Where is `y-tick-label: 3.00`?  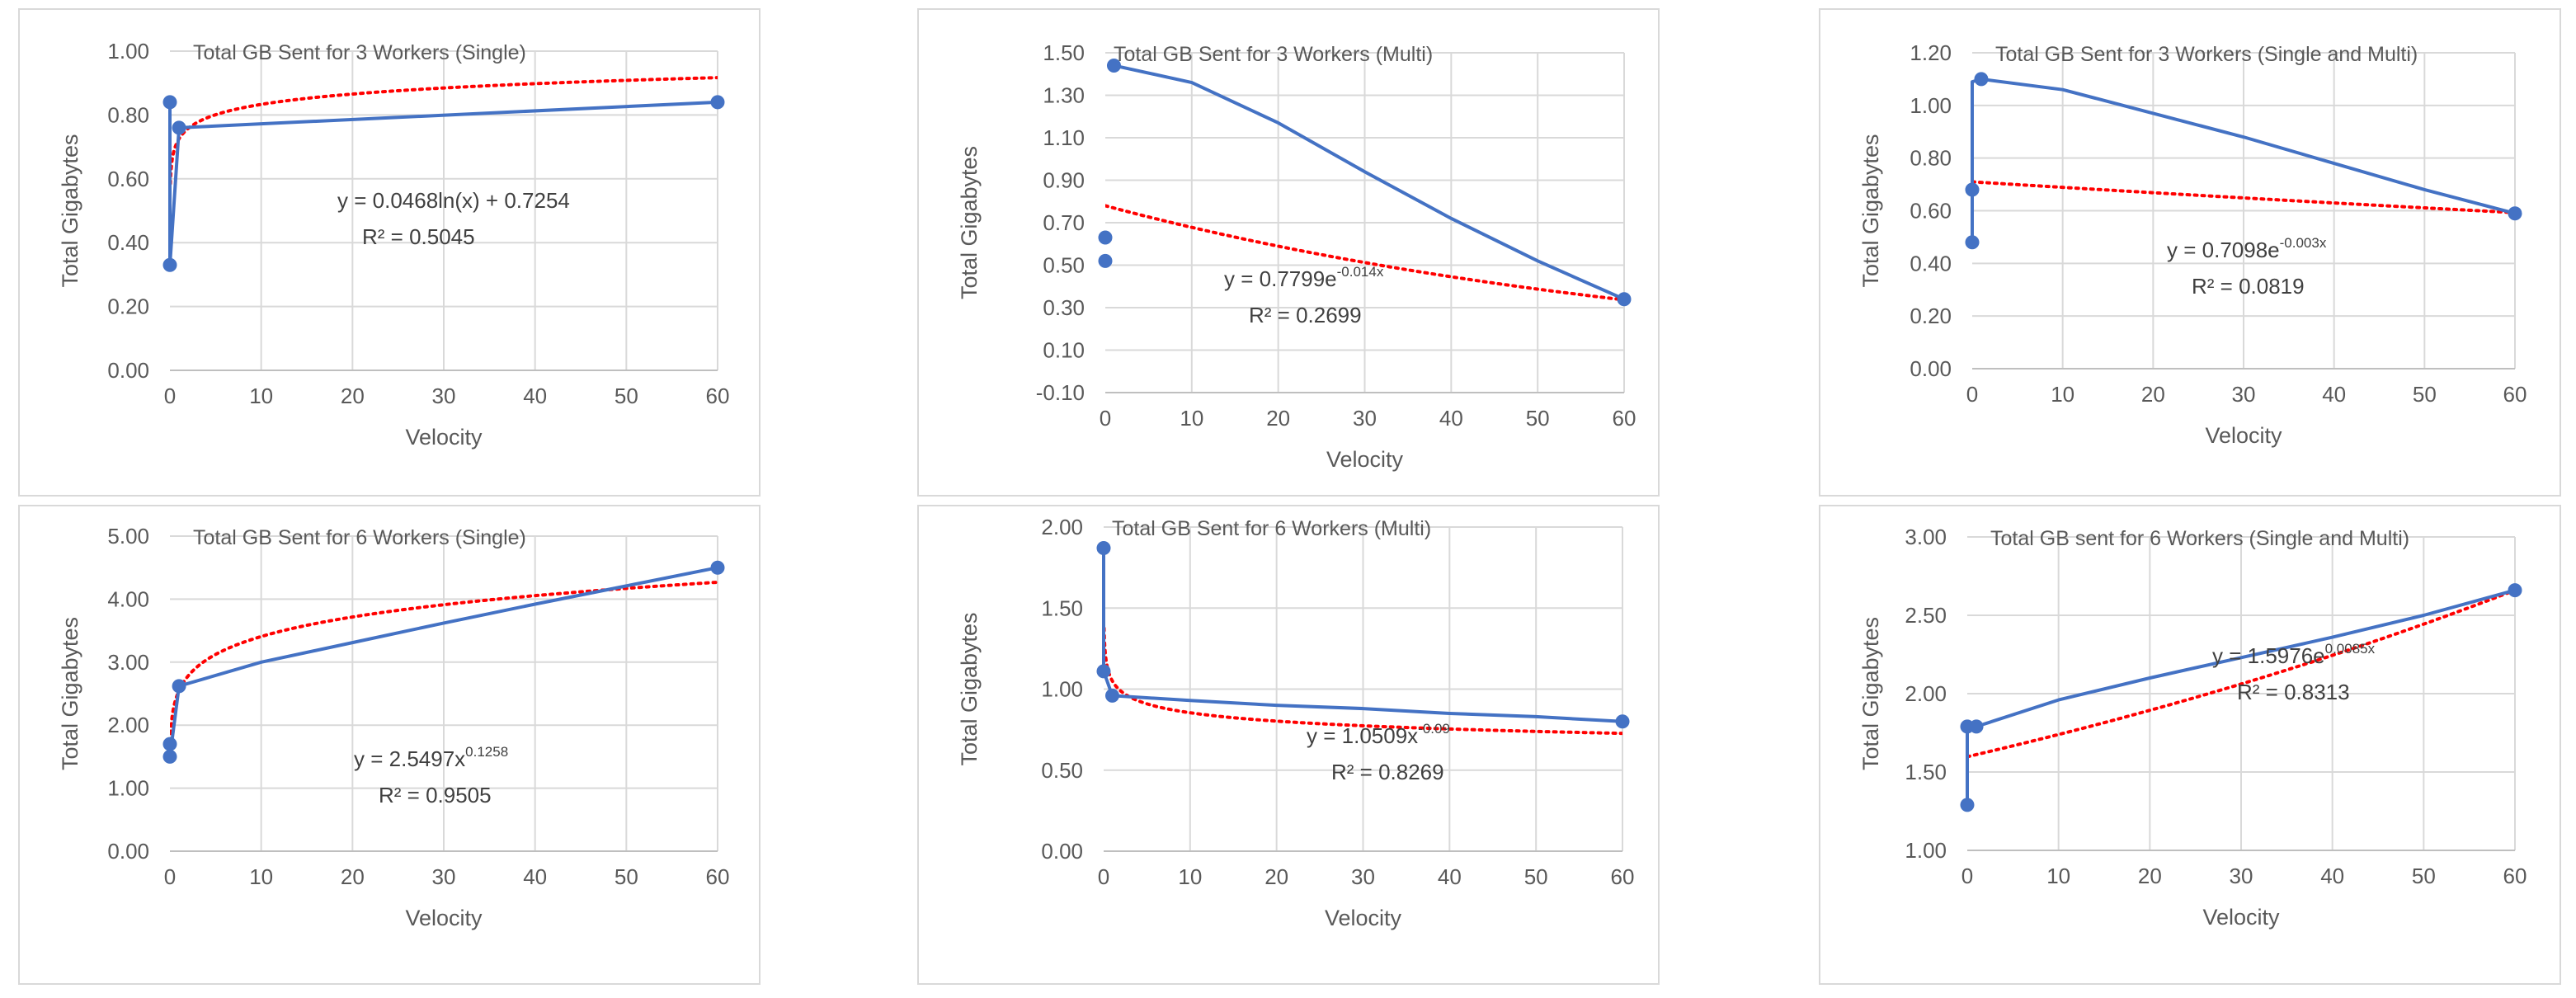 y-tick-label: 3.00 is located at coordinates (1926, 537).